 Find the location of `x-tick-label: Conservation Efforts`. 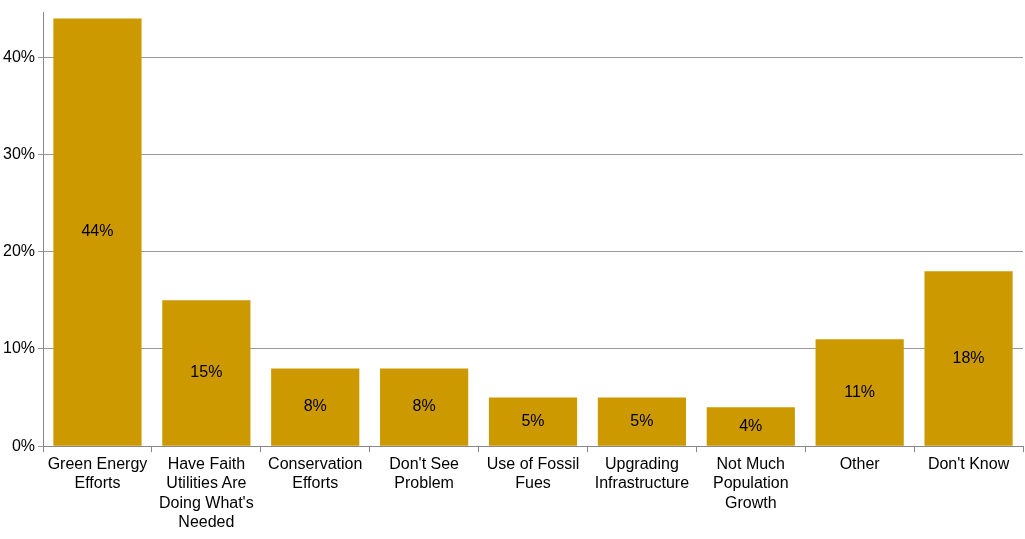

x-tick-label: Conservation Efforts is located at coordinates (315, 473).